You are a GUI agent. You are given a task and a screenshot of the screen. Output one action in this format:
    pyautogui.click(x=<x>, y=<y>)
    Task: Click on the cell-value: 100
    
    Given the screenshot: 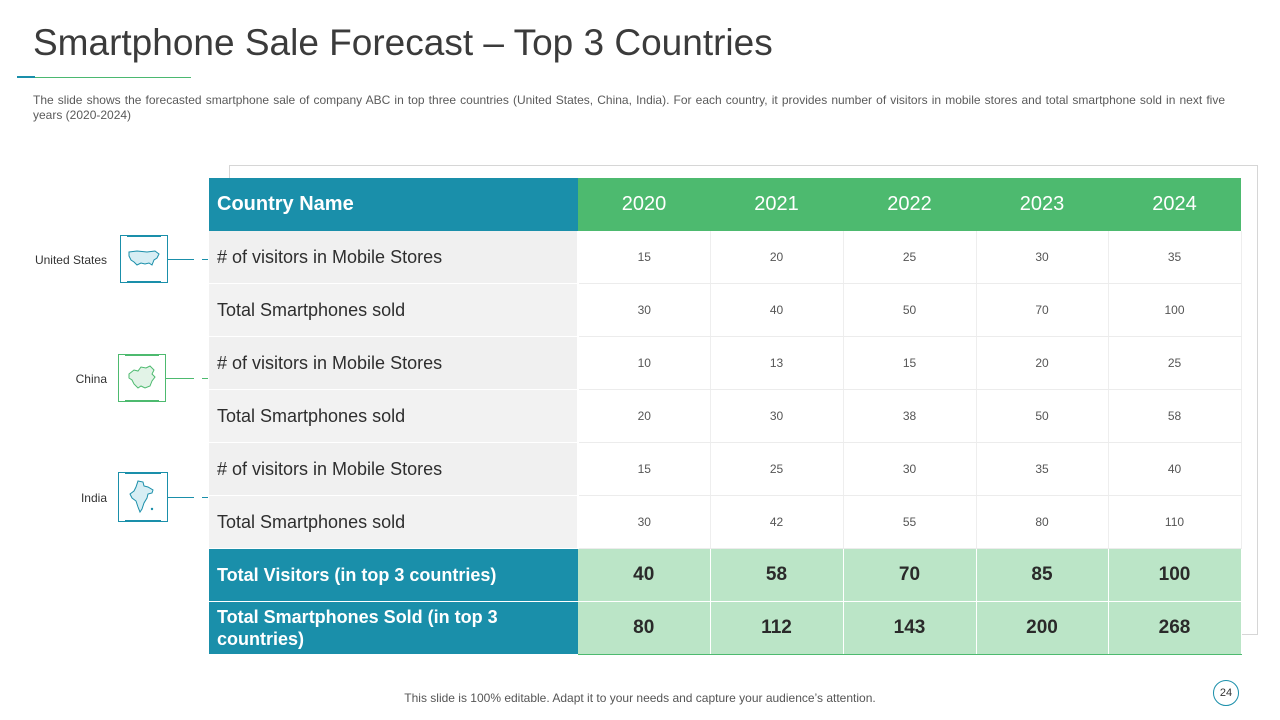 What is the action you would take?
    pyautogui.click(x=1175, y=310)
    